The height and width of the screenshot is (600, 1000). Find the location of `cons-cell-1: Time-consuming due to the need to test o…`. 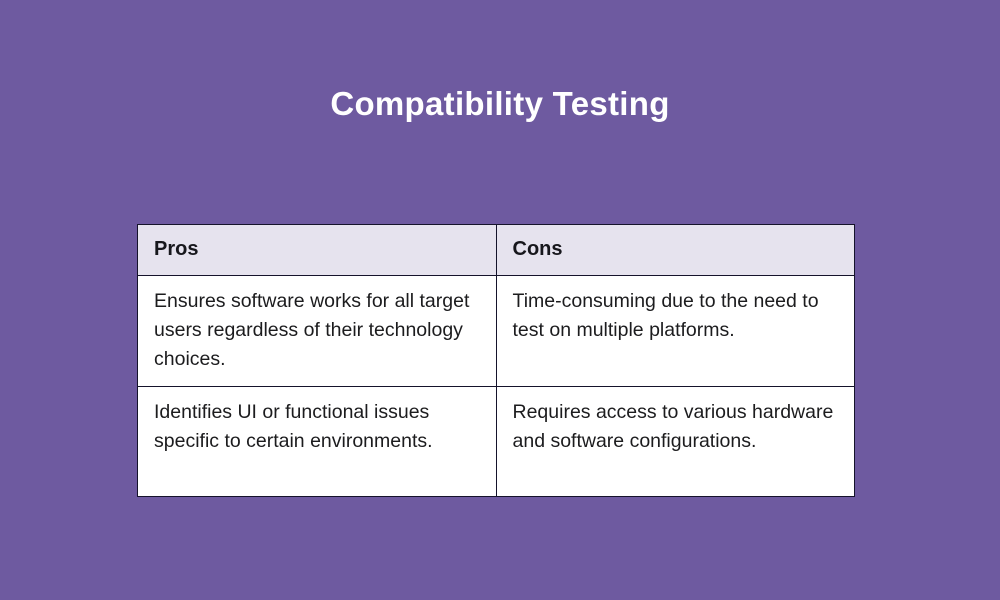

cons-cell-1: Time-consuming due to the need to test o… is located at coordinates (675, 331).